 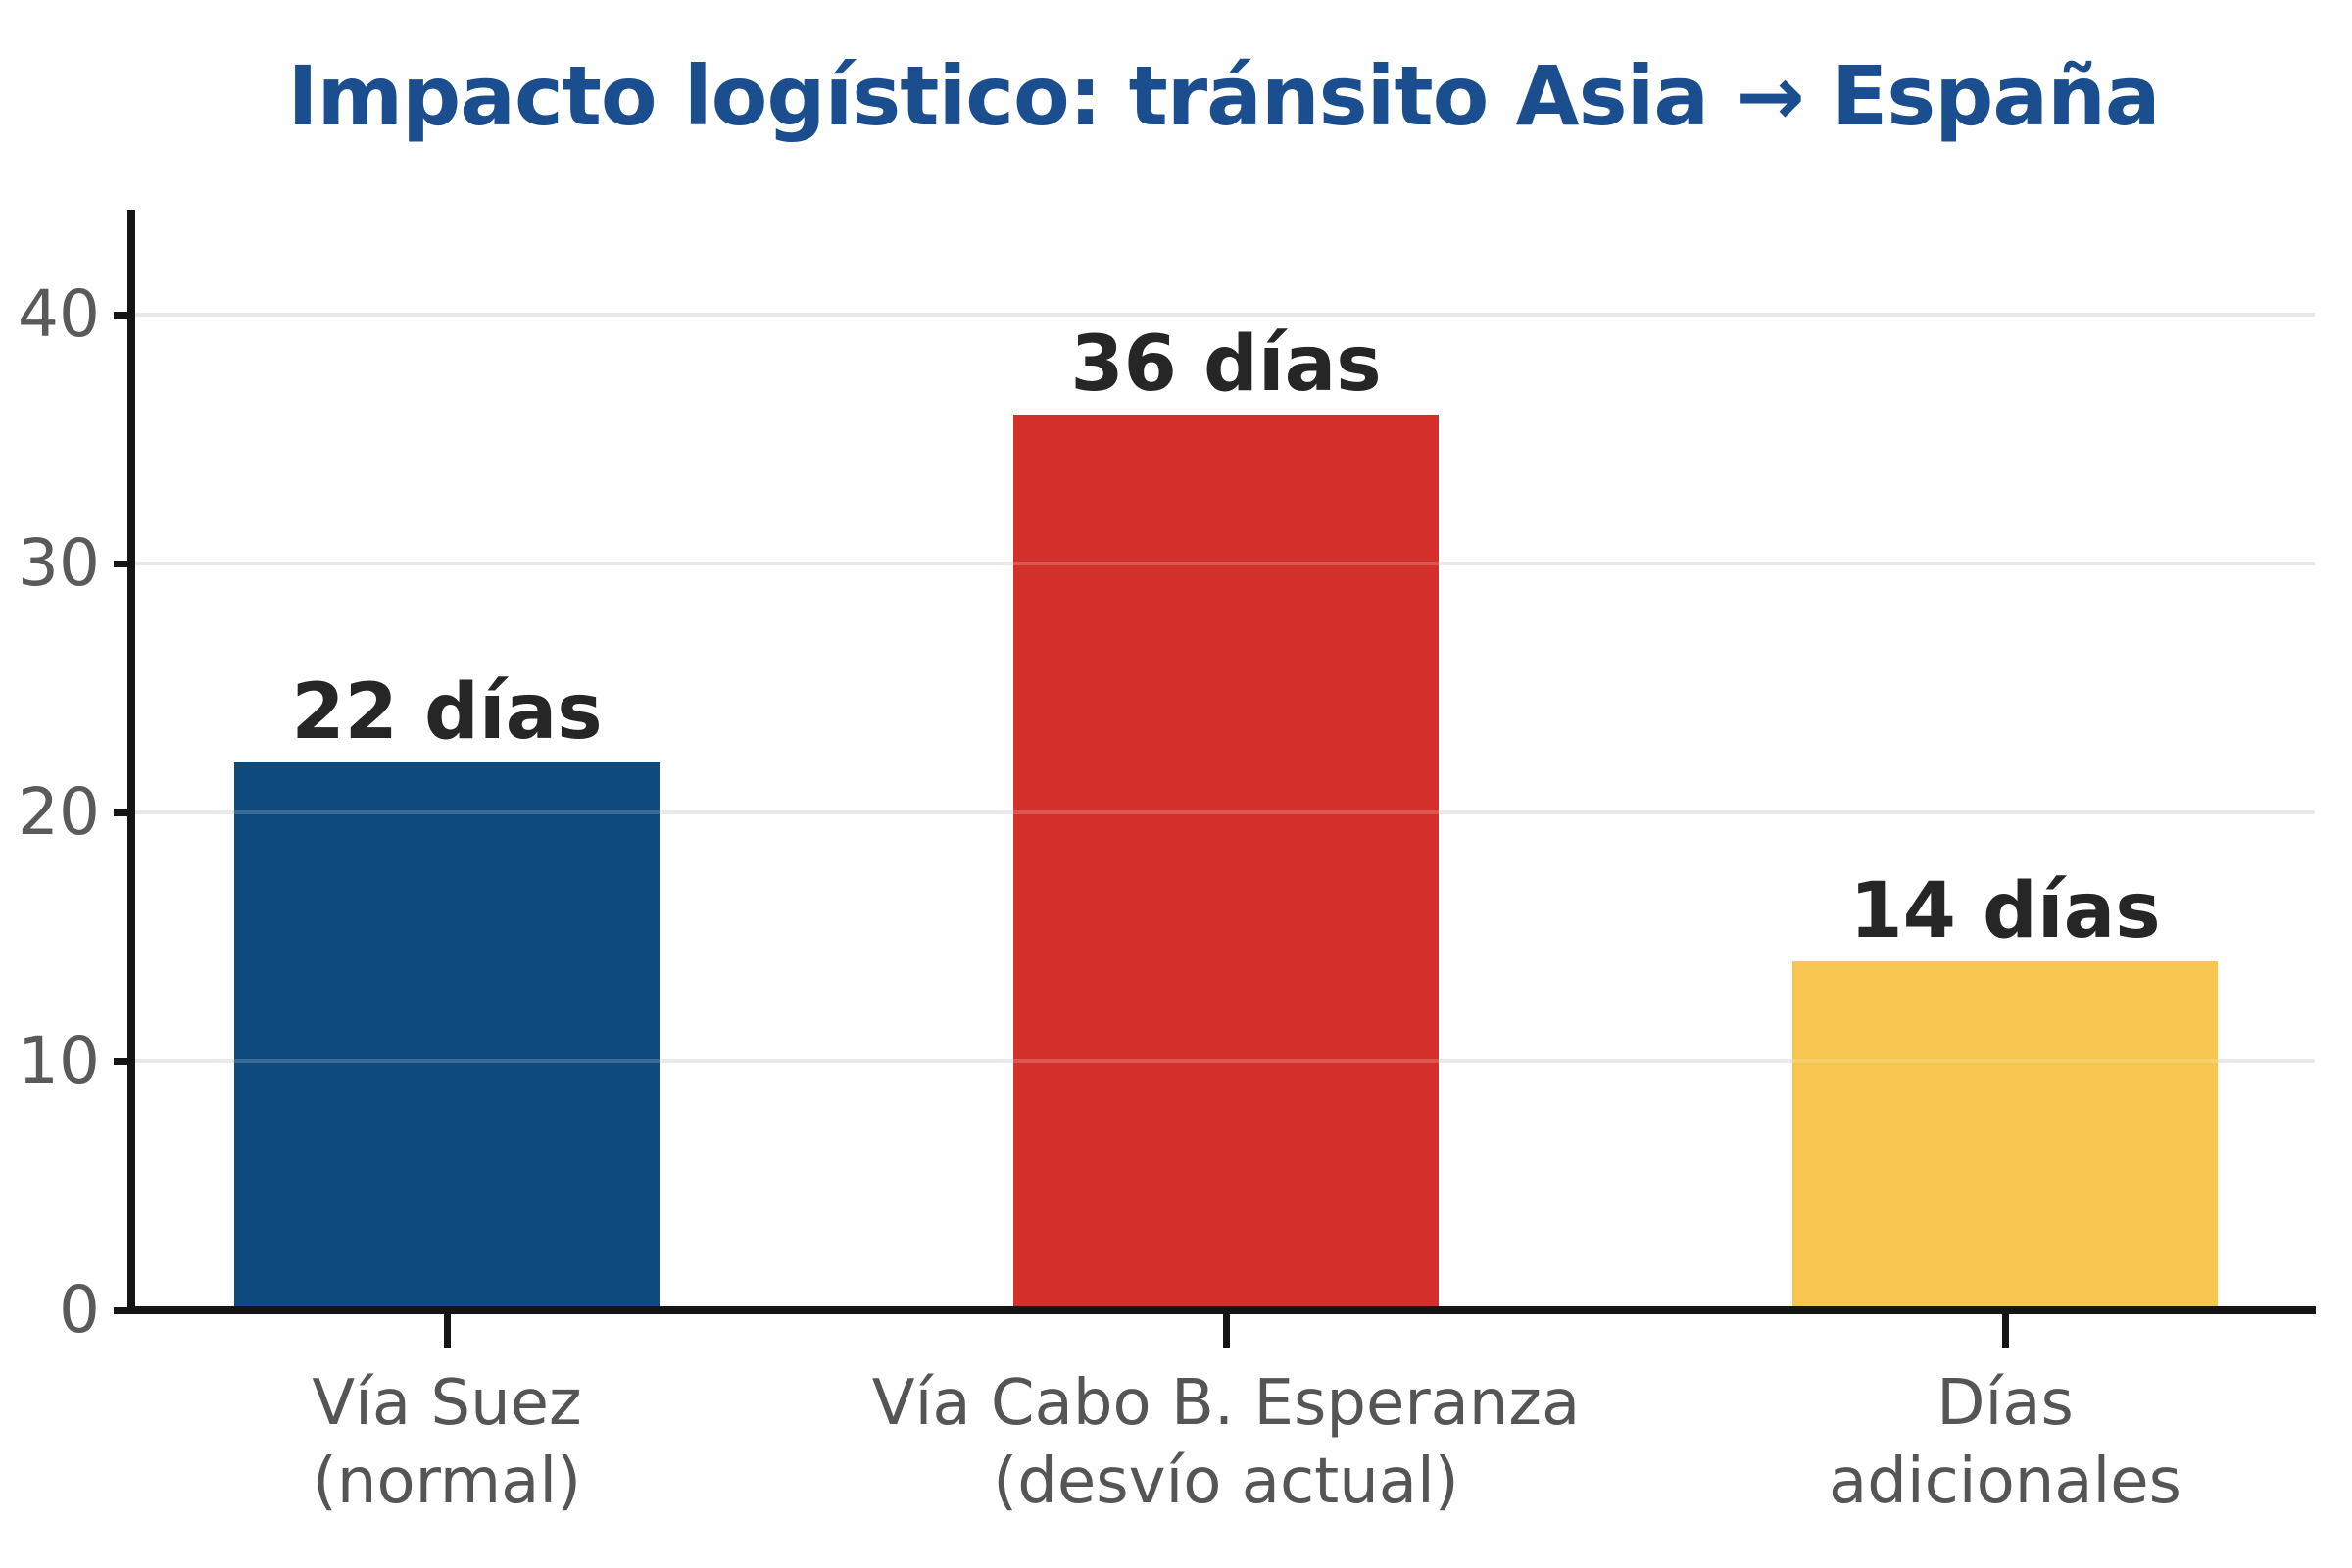 I want to click on x-axis-category-label: Vía Suez (normal), so click(x=447, y=1442).